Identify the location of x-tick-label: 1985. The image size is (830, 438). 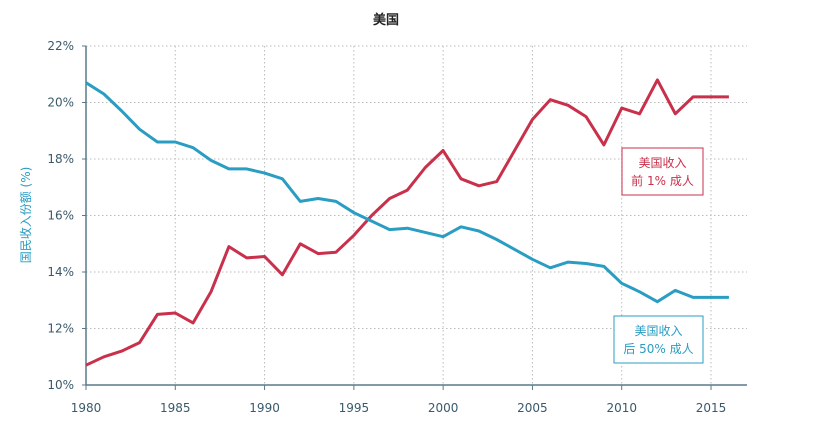
(175, 408).